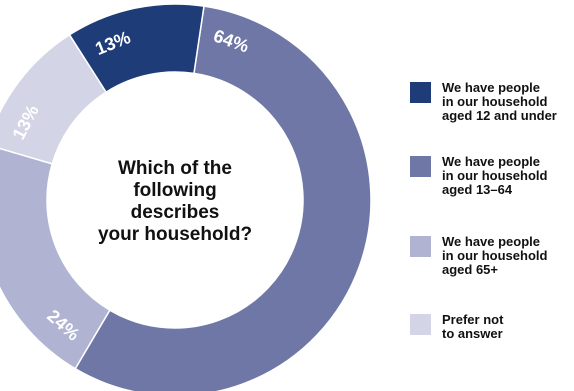  I want to click on legend-label-line: aged 13–64, so click(477, 189).